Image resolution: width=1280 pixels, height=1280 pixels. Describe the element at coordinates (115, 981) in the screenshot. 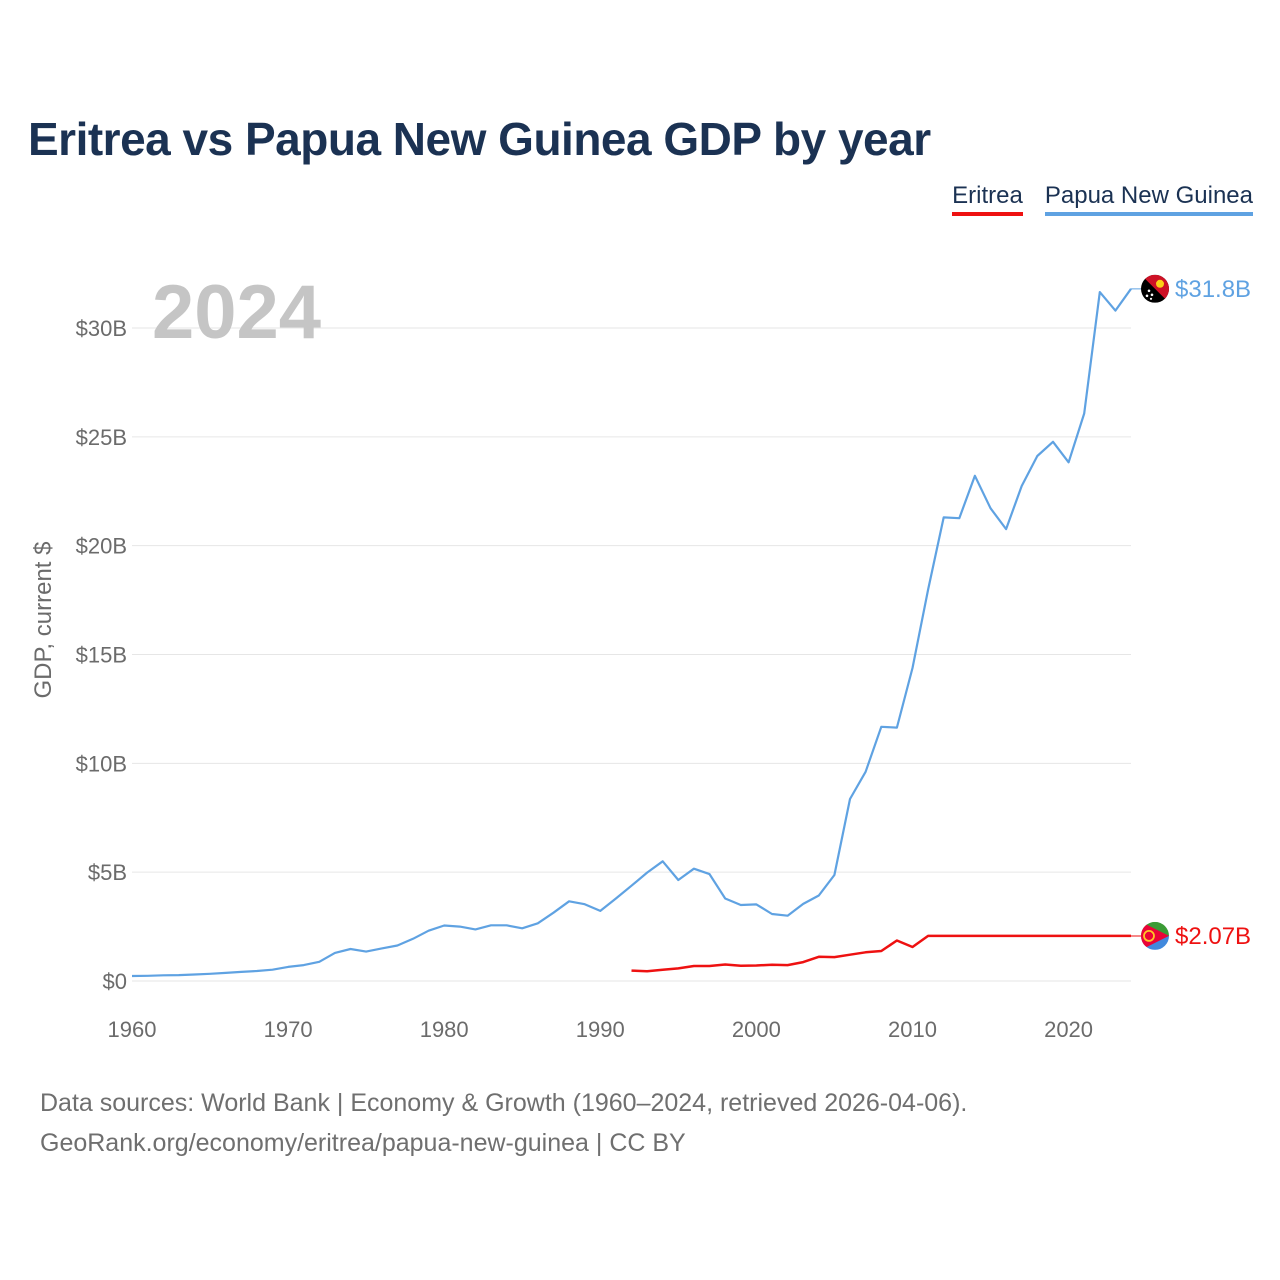

I see `y-tick-label: $0` at that location.